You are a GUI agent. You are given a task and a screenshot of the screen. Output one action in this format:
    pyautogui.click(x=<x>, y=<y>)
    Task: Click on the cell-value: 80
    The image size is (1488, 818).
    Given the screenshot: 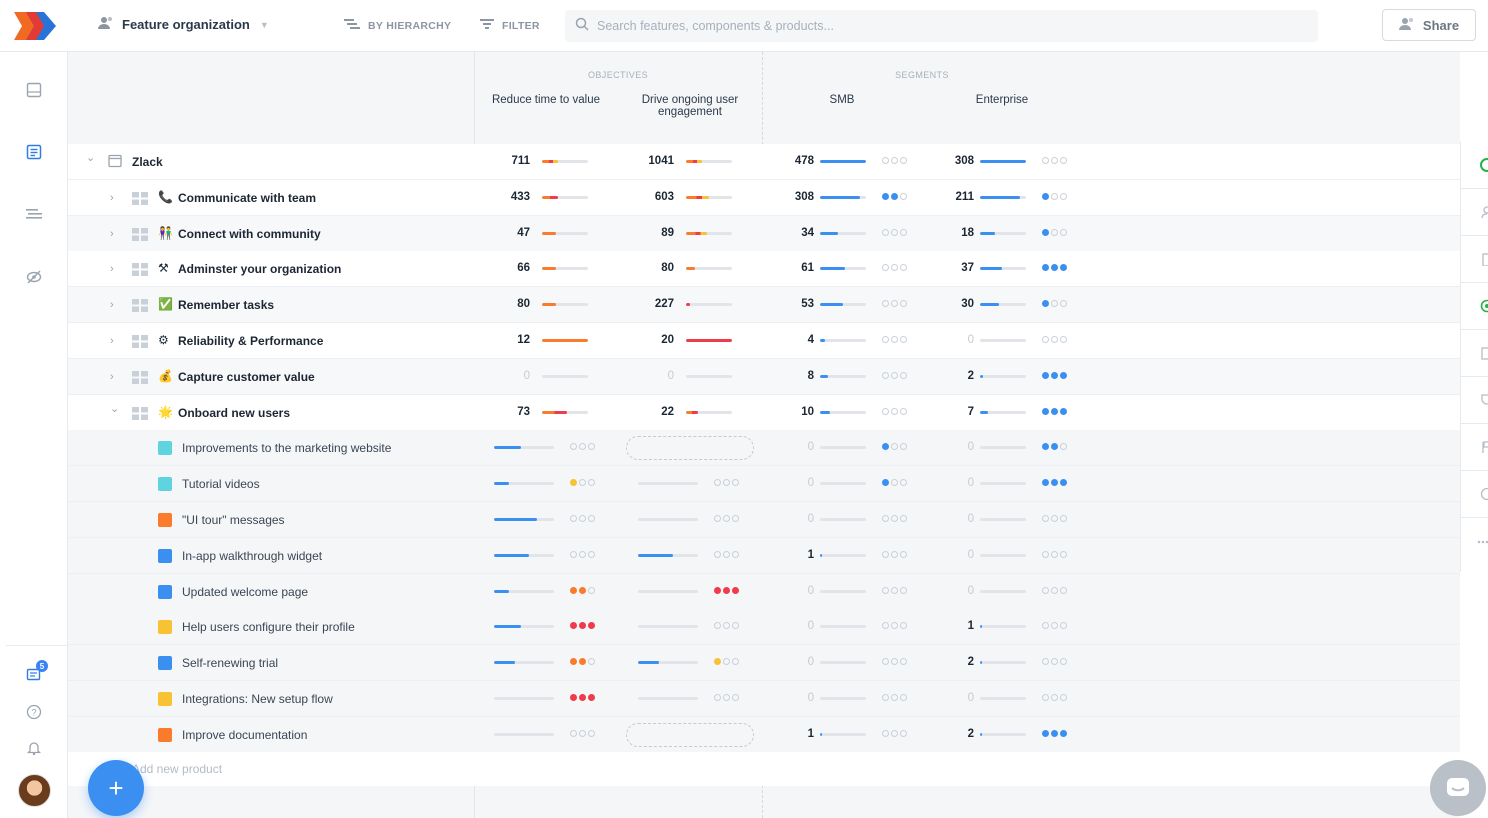 What is the action you would take?
    pyautogui.click(x=667, y=268)
    